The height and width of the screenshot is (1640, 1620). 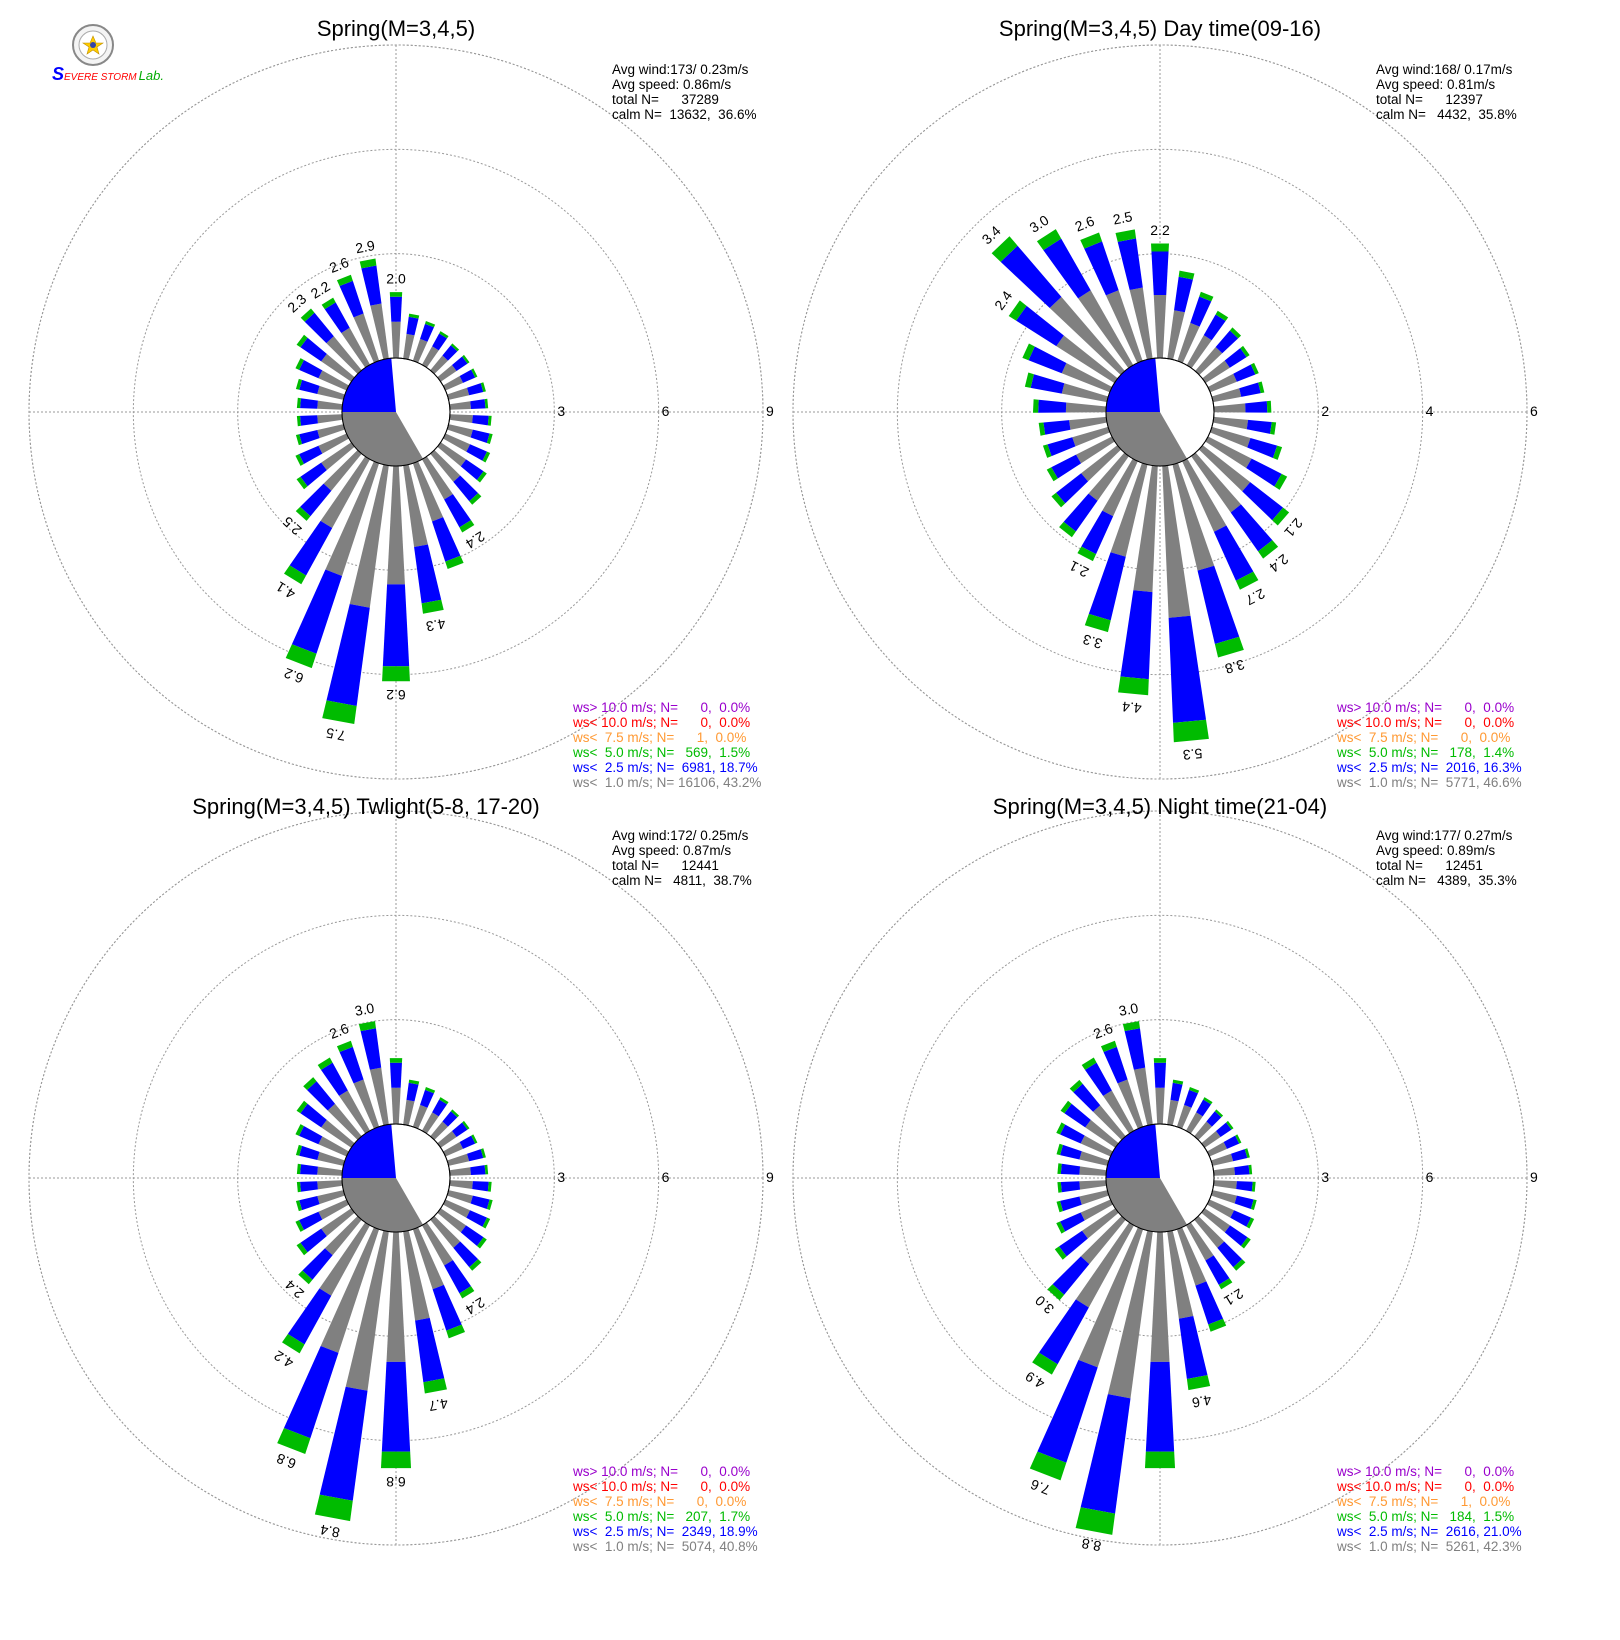 I want to click on petal-label: 2.6, so click(x=1085, y=223).